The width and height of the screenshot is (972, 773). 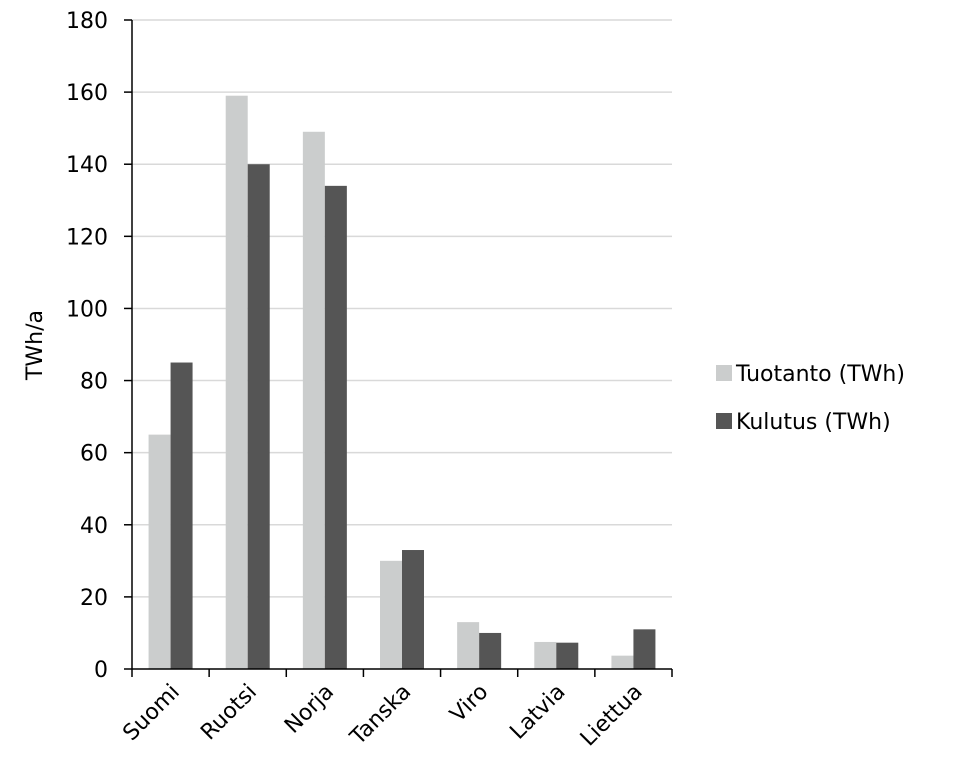 What do you see at coordinates (87, 309) in the screenshot?
I see `y-tick-label: 100` at bounding box center [87, 309].